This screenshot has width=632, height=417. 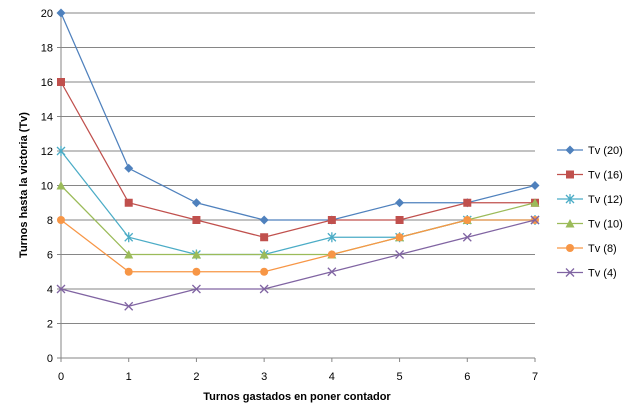 I want to click on x-axis-title: Turnos gastados en poner contador, so click(x=297, y=397).